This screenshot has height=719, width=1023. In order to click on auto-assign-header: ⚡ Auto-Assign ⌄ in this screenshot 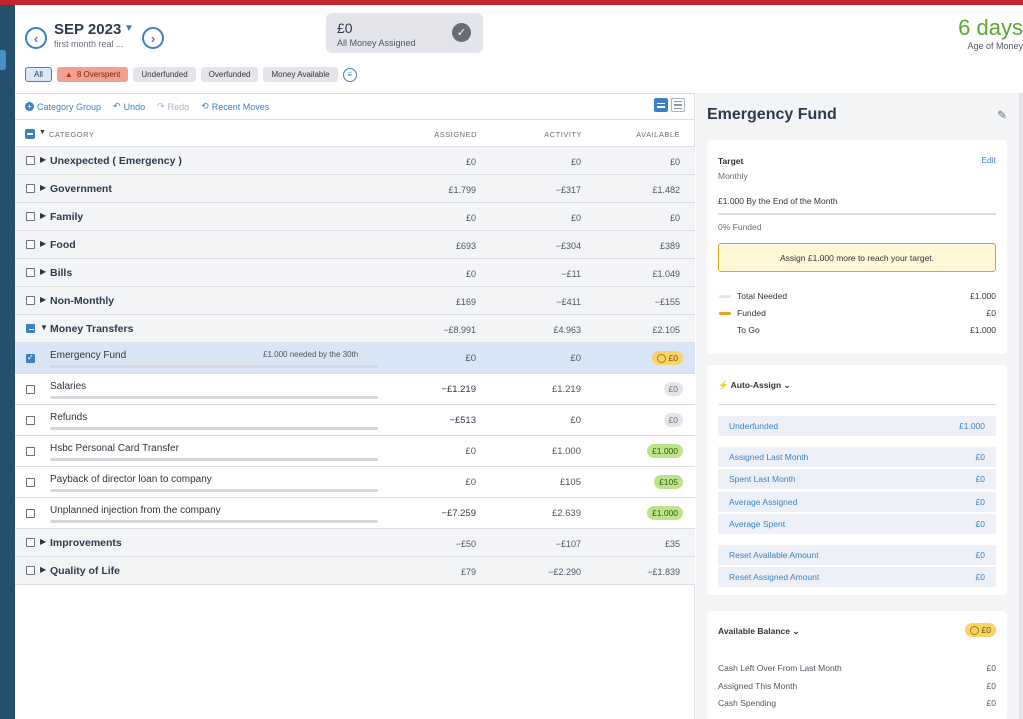, I will do `click(754, 385)`.